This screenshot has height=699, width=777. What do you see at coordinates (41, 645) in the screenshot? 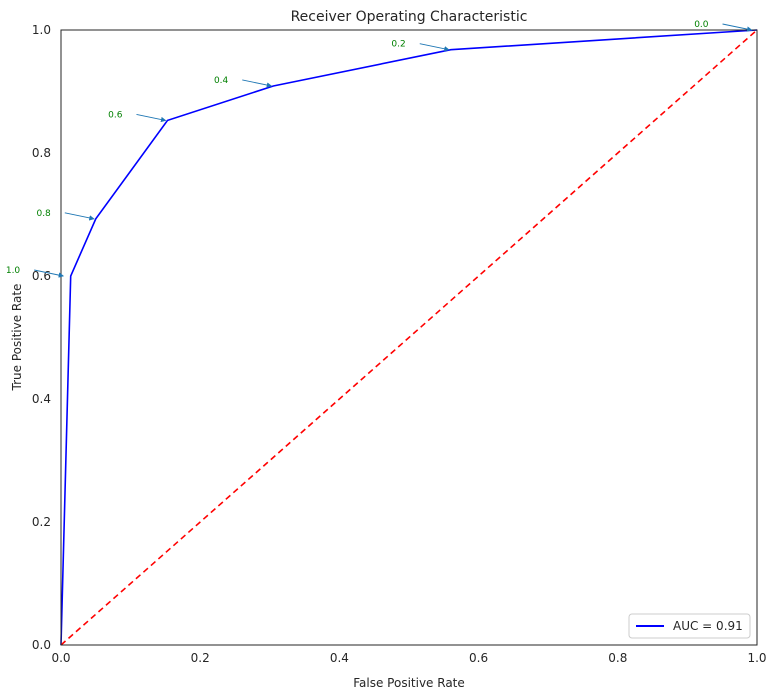
I see `y-tick-label: 0.0` at bounding box center [41, 645].